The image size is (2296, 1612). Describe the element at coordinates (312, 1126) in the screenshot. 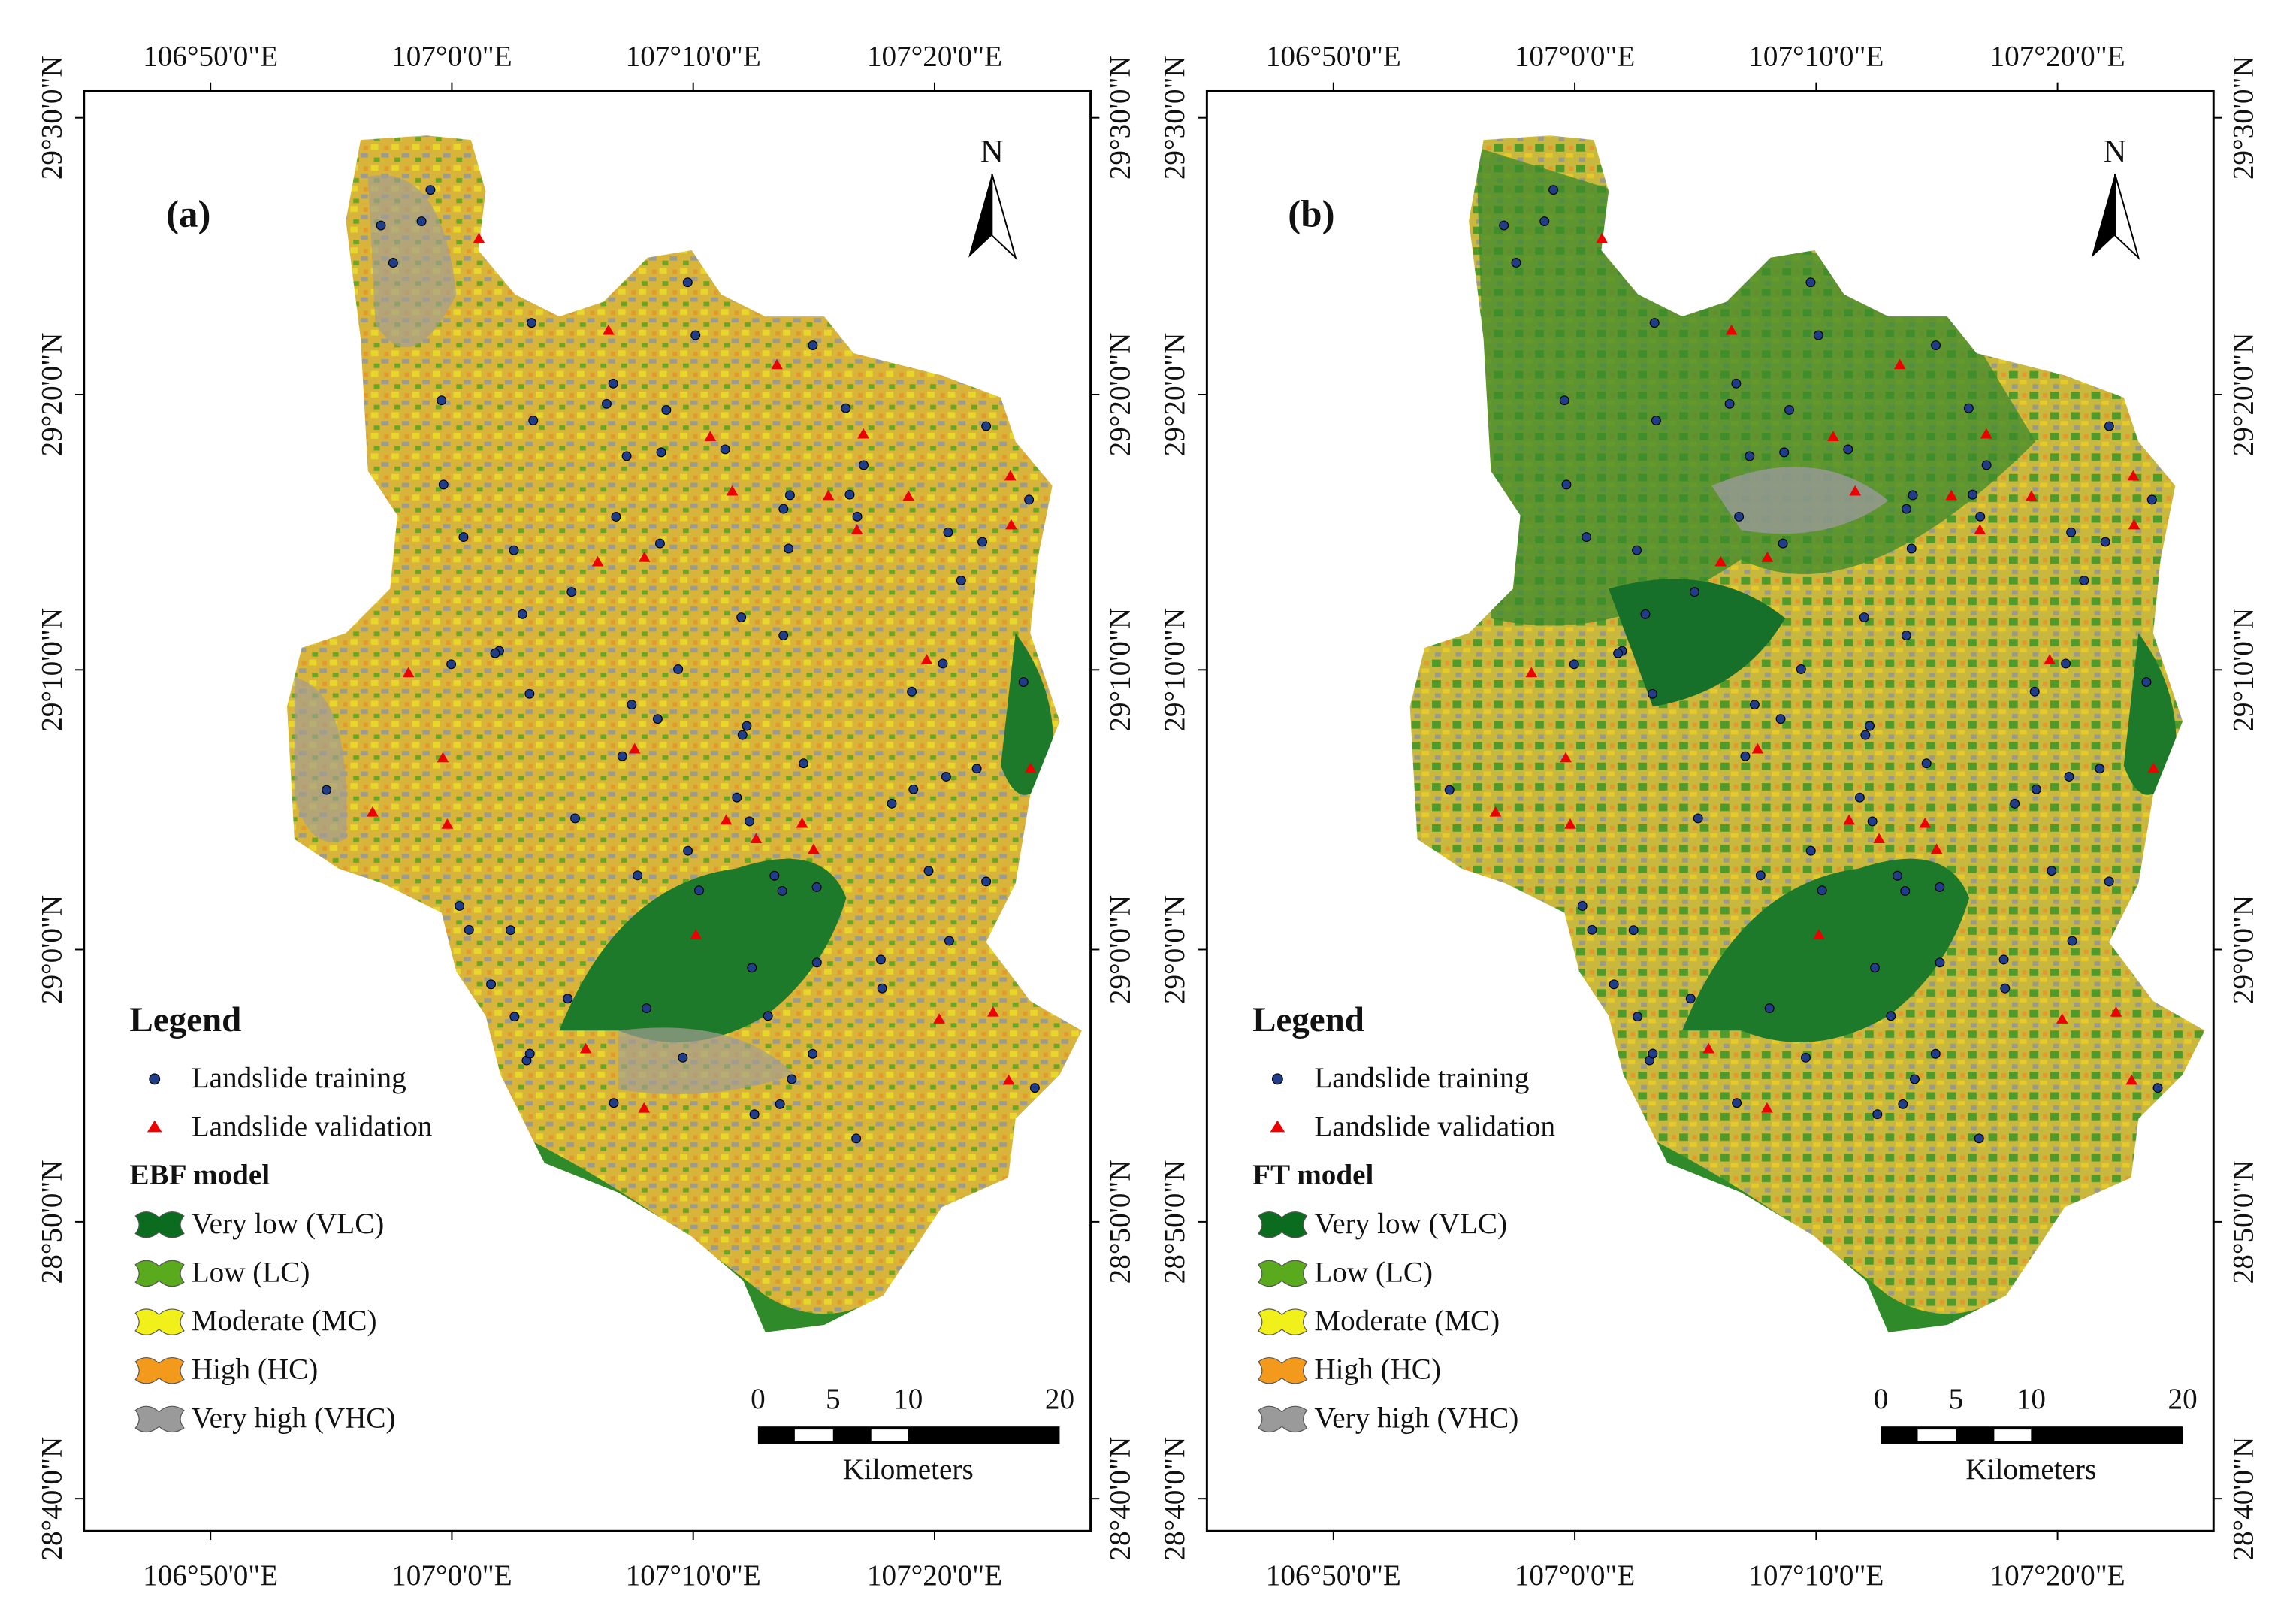

I see `legend-label: Landslide validation` at that location.